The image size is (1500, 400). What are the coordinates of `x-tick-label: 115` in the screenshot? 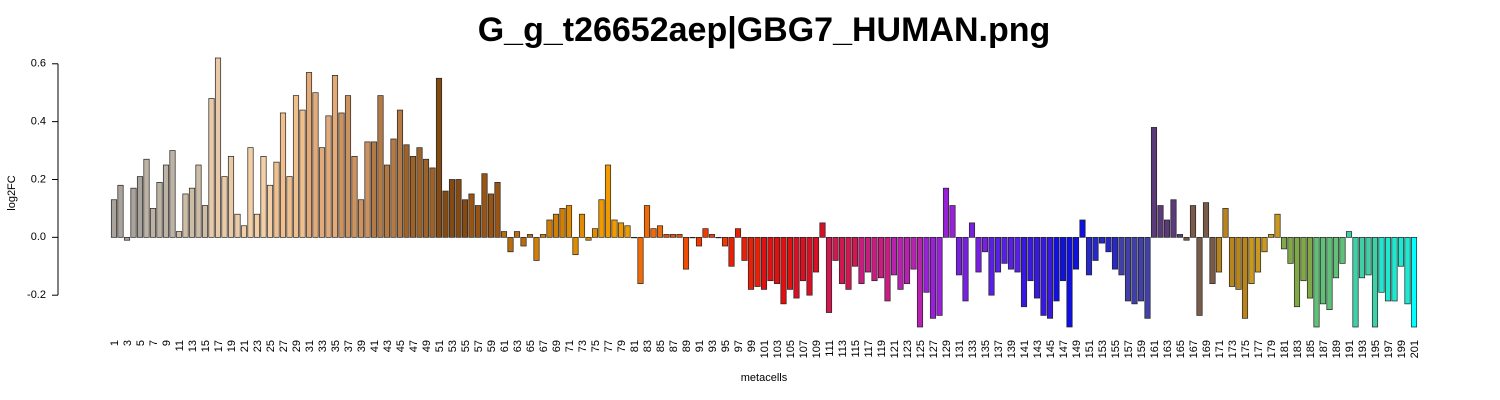 It's located at (856, 349).